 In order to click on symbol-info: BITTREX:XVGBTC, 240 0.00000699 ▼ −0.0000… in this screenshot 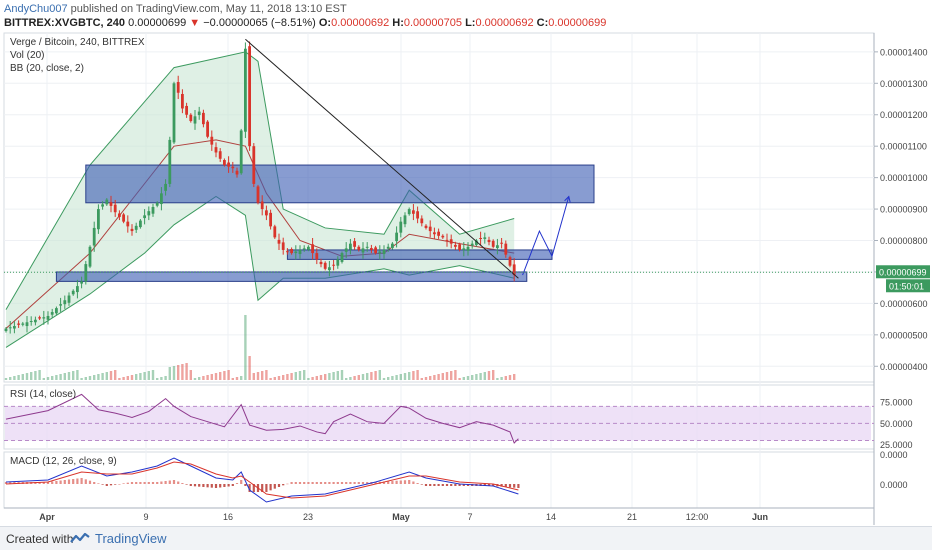, I will do `click(305, 23)`.